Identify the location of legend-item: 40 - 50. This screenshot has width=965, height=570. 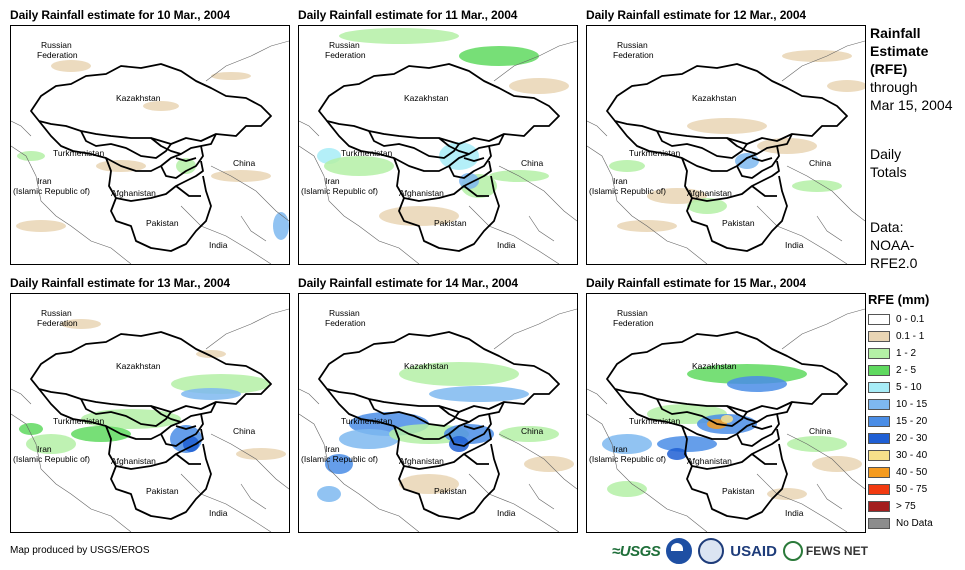
(915, 472).